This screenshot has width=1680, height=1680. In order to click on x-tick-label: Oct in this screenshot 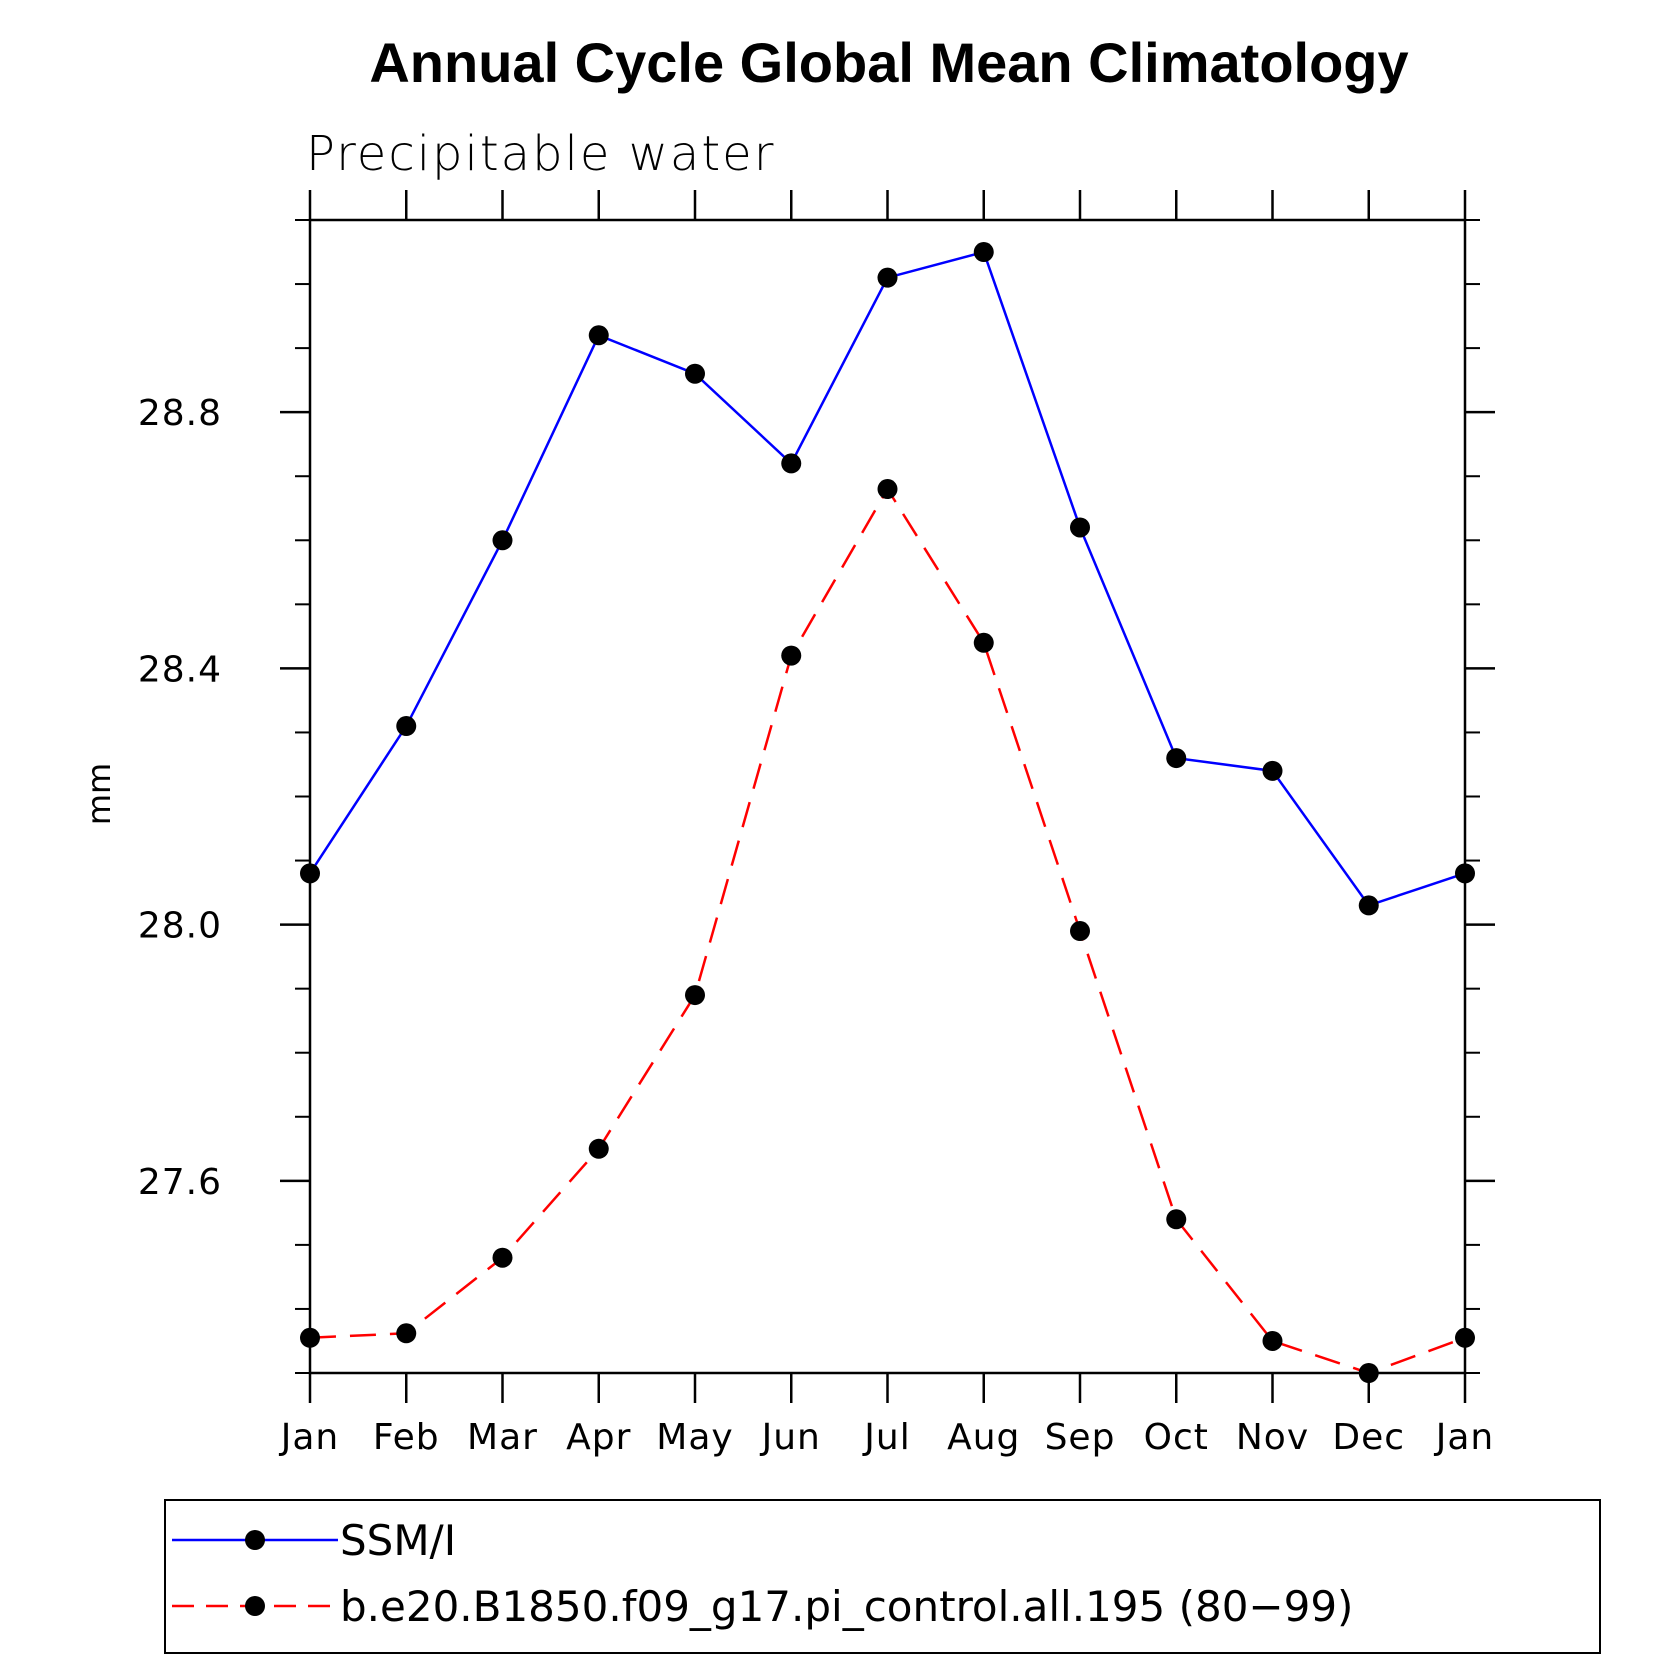, I will do `click(1176, 1437)`.